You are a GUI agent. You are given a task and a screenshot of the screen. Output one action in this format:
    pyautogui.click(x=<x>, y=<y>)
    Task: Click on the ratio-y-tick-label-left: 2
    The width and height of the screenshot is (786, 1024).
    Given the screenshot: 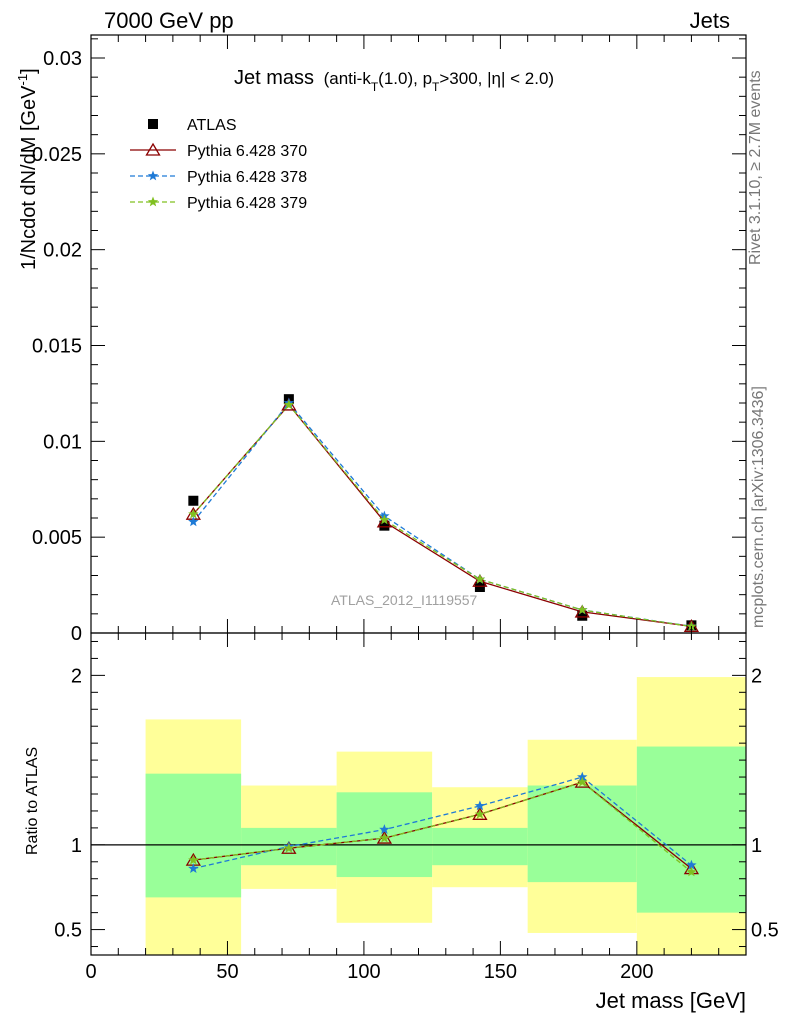 What is the action you would take?
    pyautogui.click(x=76, y=676)
    